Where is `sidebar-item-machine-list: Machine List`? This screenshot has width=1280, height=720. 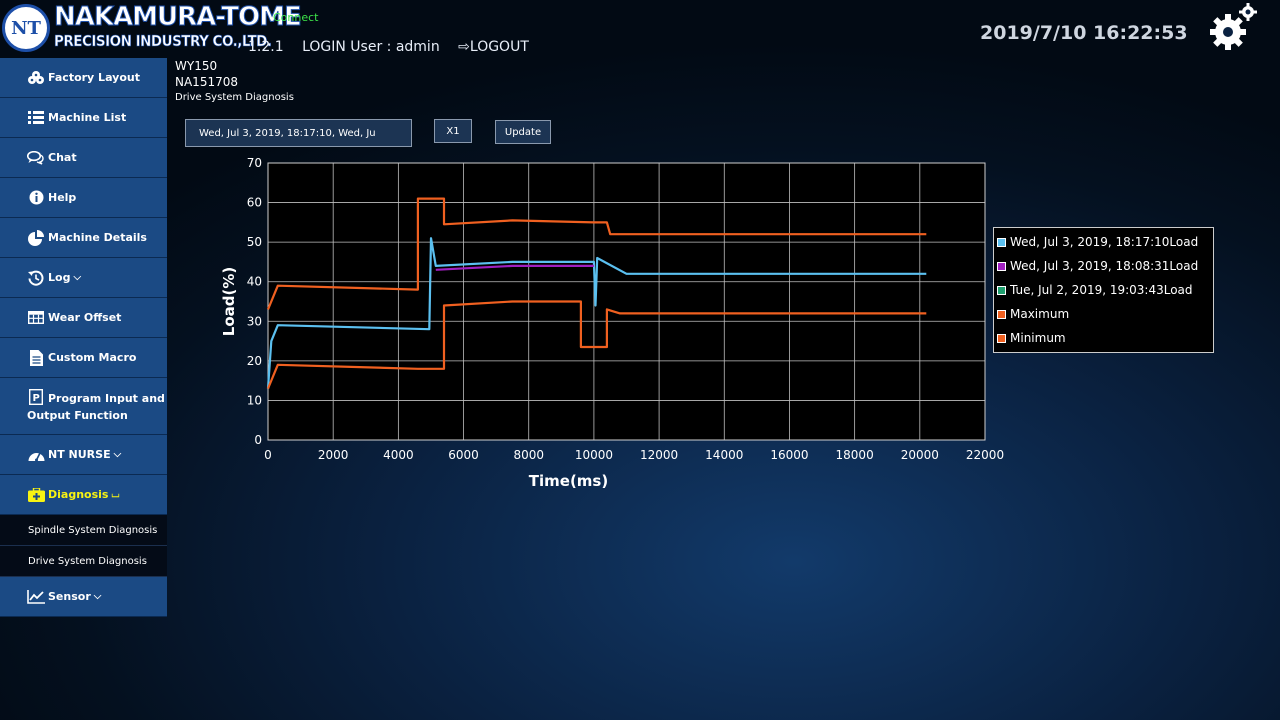
sidebar-item-machine-list: Machine List is located at coordinates (83, 118).